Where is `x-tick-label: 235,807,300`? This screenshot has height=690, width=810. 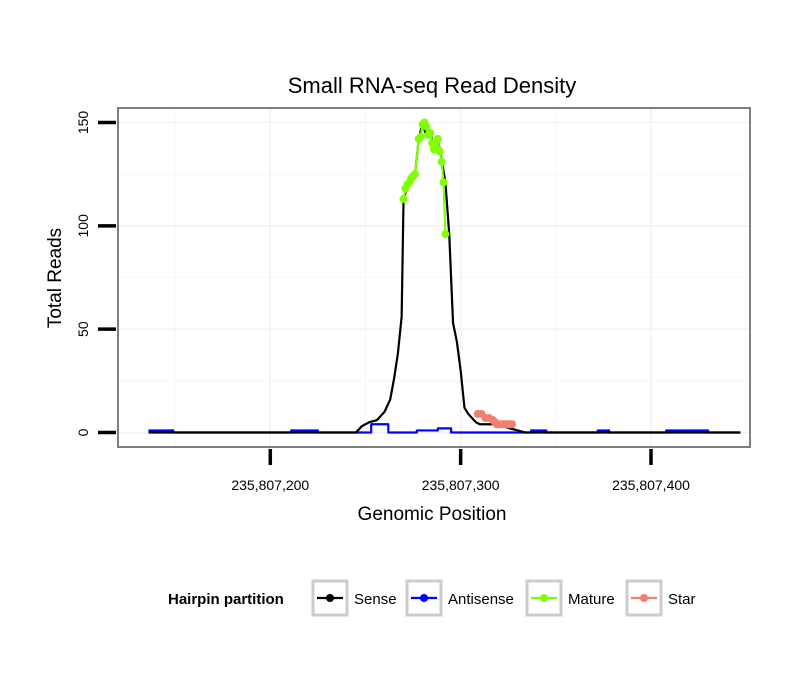 x-tick-label: 235,807,300 is located at coordinates (461, 485).